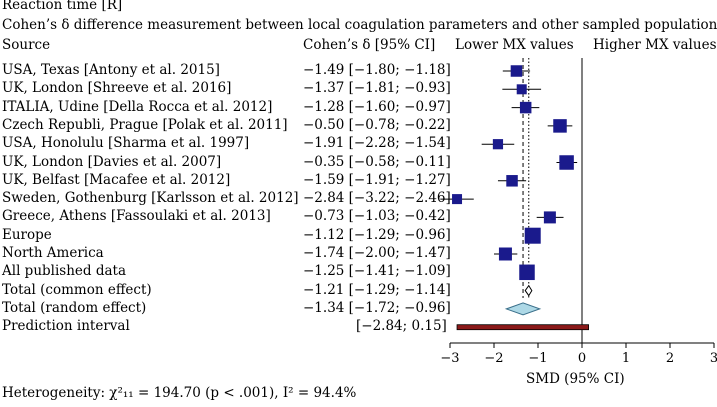 Image resolution: width=717 pixels, height=407 pixels. I want to click on row-label: Prediction interval, so click(66, 326).